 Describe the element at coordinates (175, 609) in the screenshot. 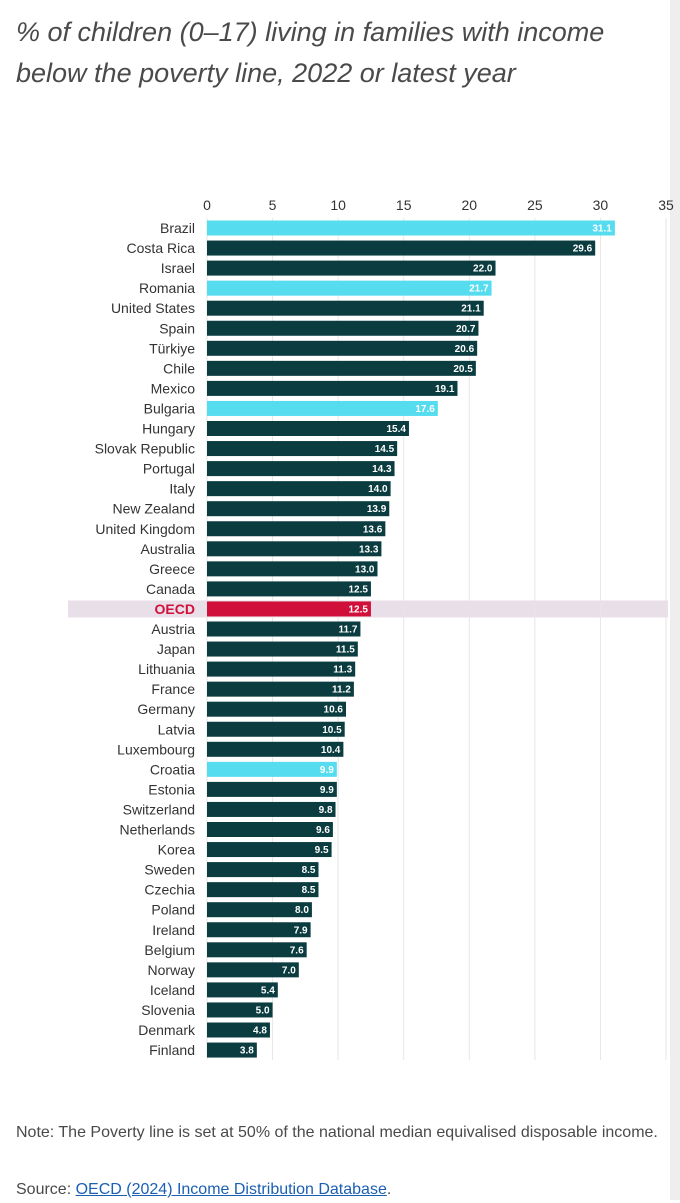

I see `category-label: OECD` at that location.